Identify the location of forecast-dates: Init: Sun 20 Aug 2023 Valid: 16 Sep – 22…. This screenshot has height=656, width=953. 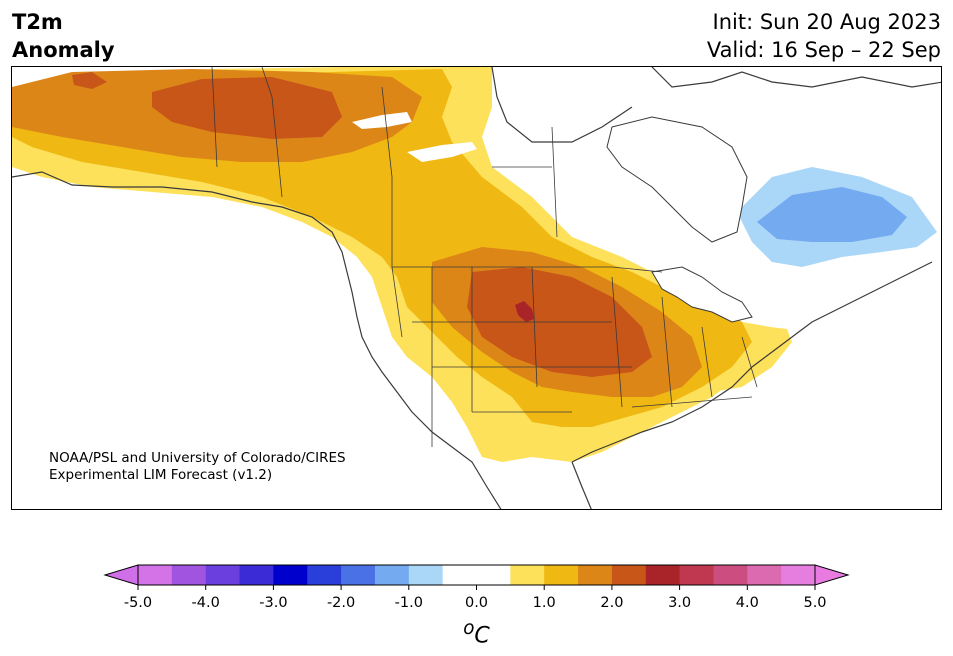
(824, 36).